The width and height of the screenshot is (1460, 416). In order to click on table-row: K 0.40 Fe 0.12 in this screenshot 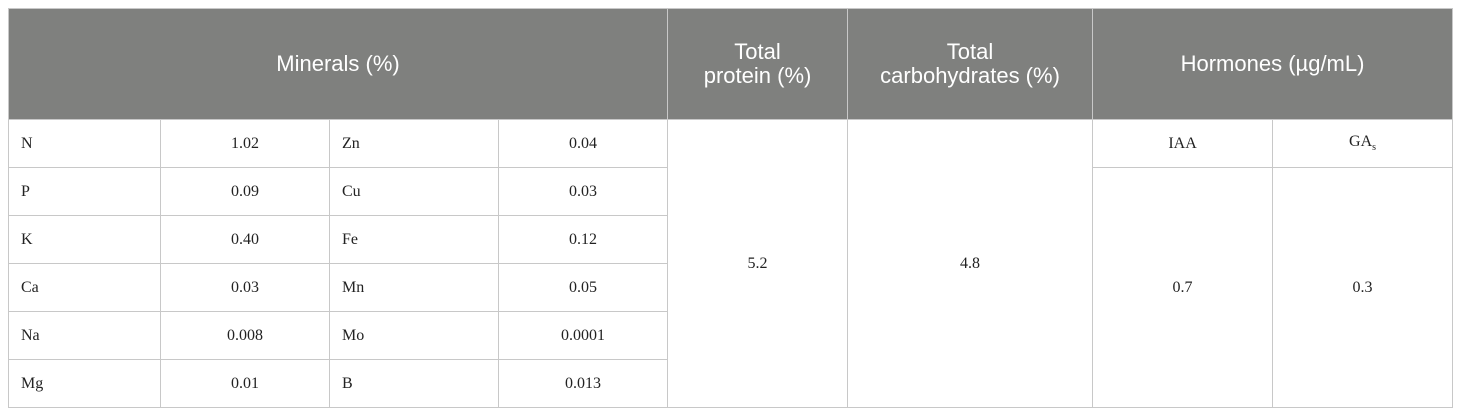, I will do `click(730, 239)`.